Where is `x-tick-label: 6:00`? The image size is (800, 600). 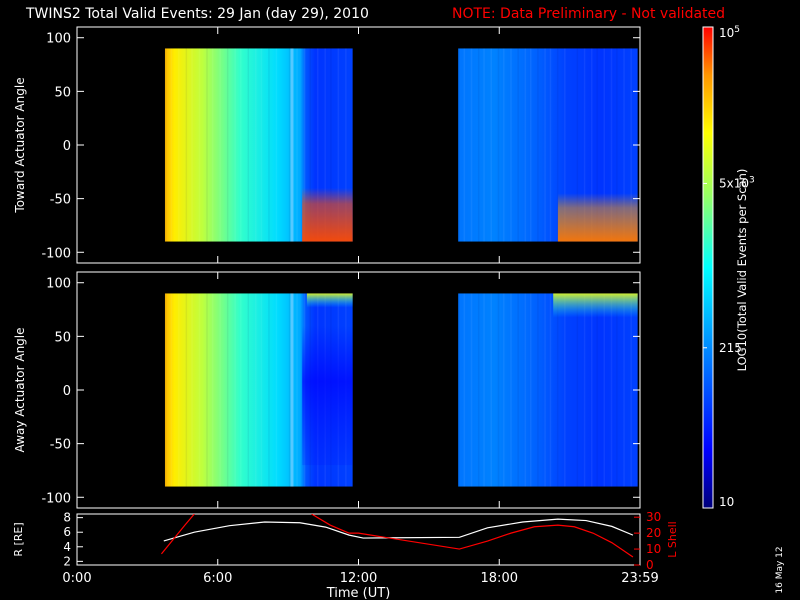 x-tick-label: 6:00 is located at coordinates (217, 578).